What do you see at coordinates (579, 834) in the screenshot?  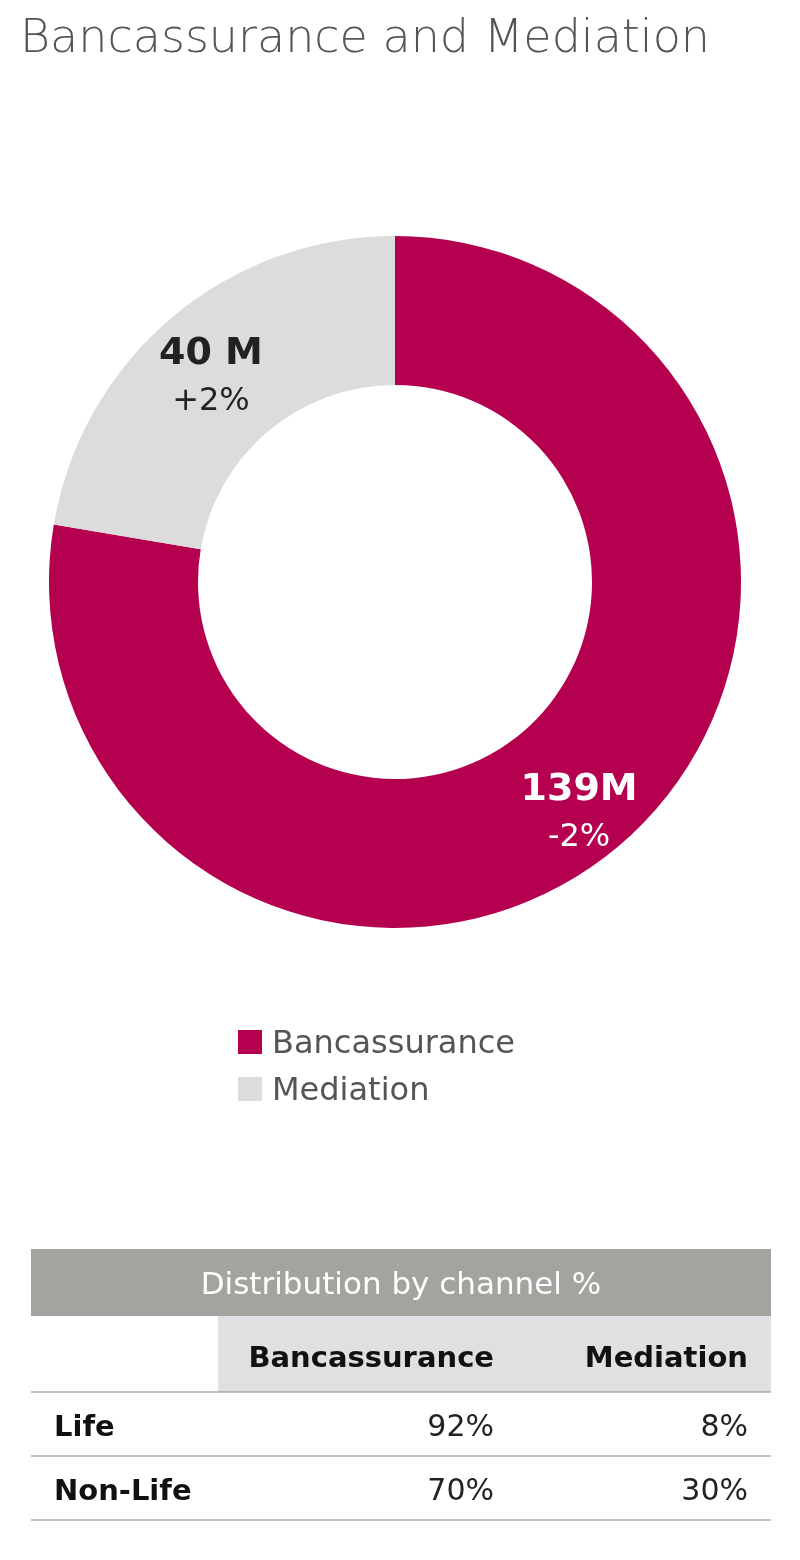 I see `text: -2%` at bounding box center [579, 834].